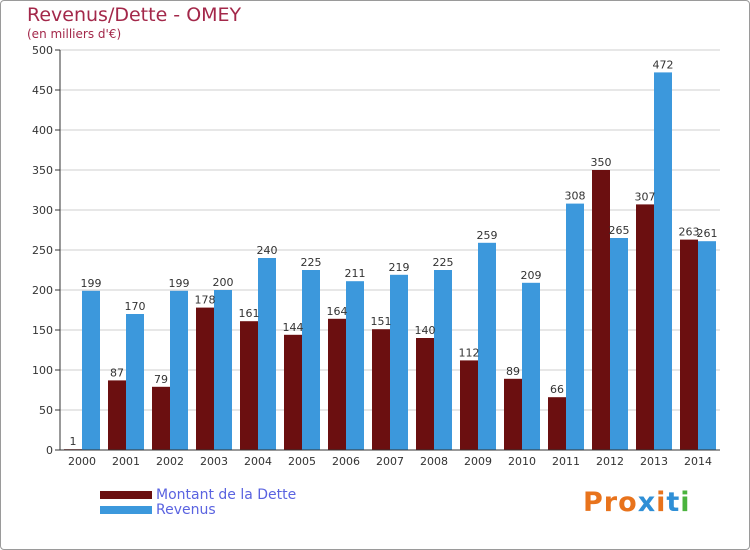 This screenshot has width=750, height=550. Describe the element at coordinates (531, 275) in the screenshot. I see `value-label-revenus: 209` at that location.